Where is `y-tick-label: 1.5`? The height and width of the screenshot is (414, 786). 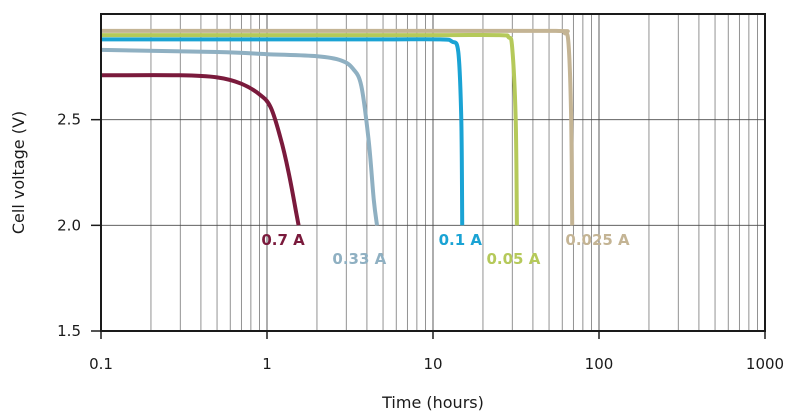
y-tick-label: 1.5 is located at coordinates (69, 331).